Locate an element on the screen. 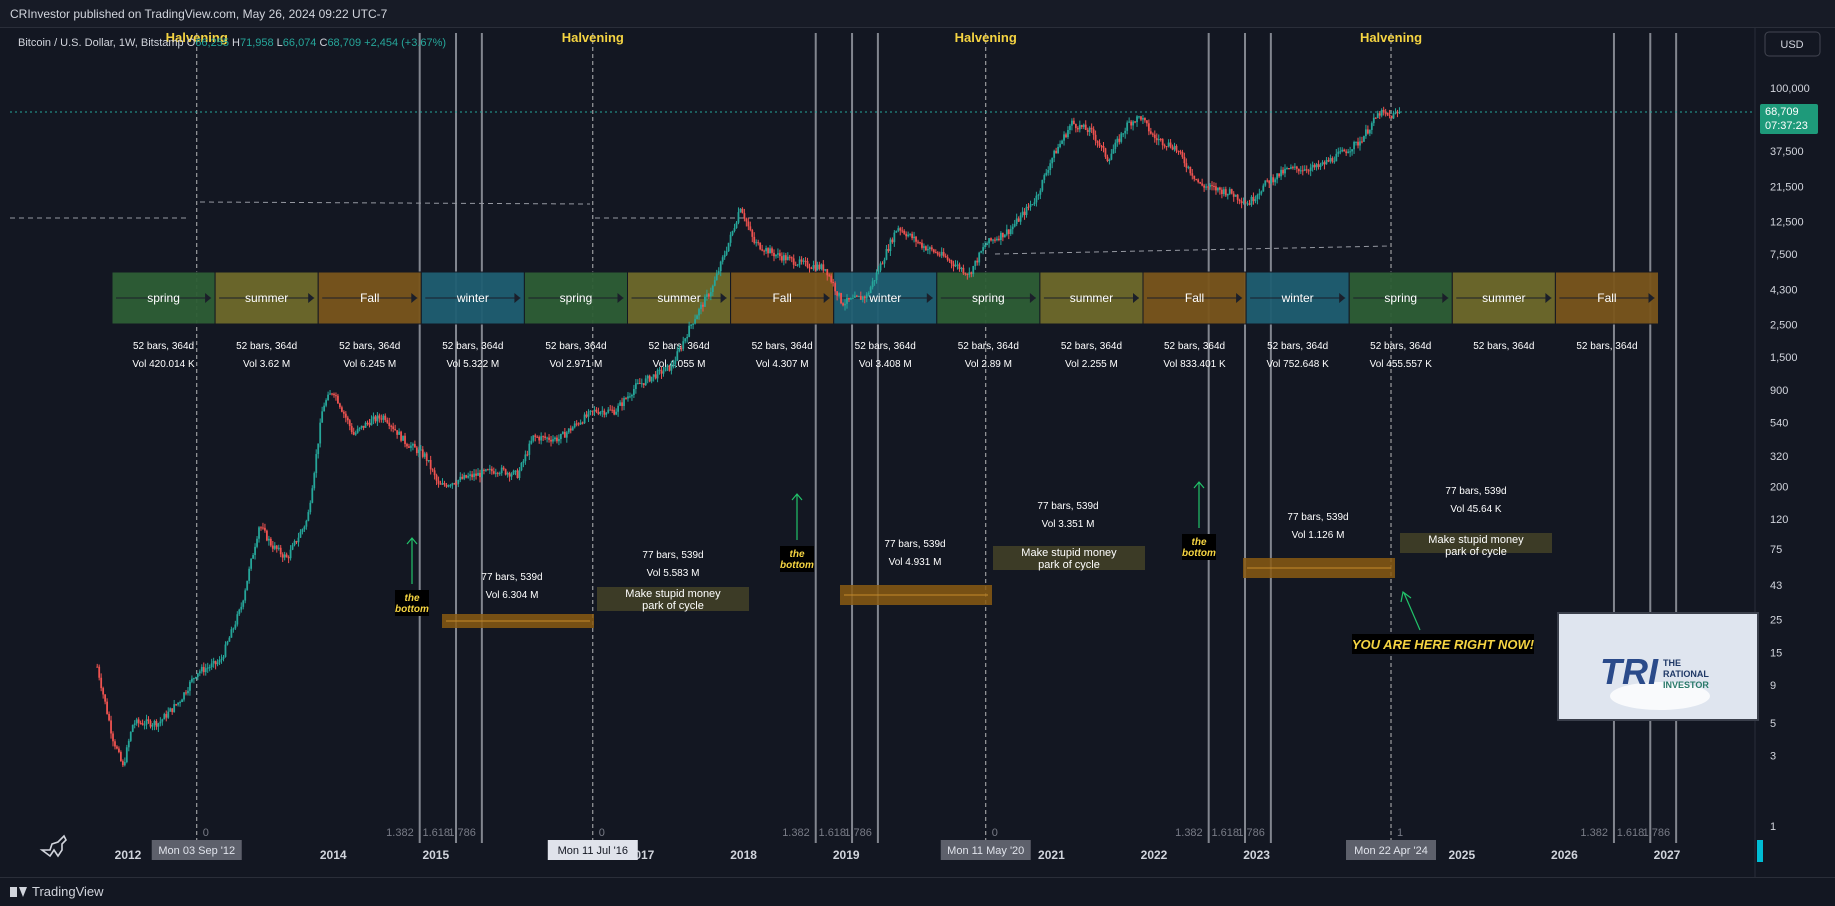 The width and height of the screenshot is (1835, 906). currency-button-bg is located at coordinates (1792, 44).